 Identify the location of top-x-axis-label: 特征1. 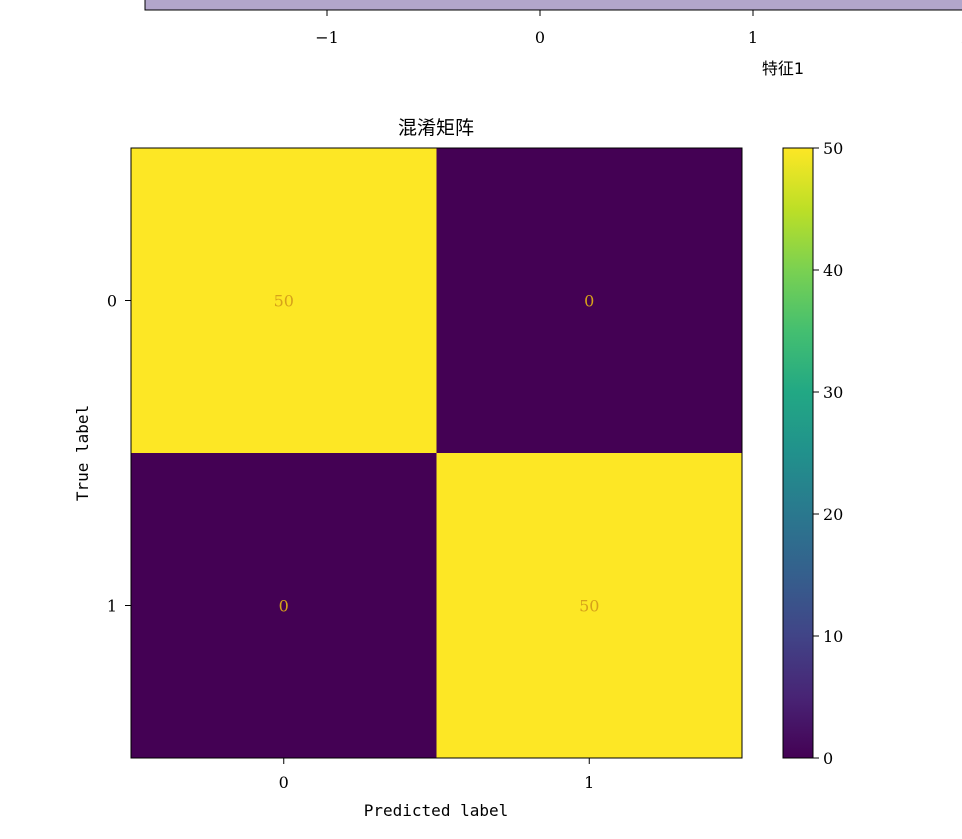
(783, 68).